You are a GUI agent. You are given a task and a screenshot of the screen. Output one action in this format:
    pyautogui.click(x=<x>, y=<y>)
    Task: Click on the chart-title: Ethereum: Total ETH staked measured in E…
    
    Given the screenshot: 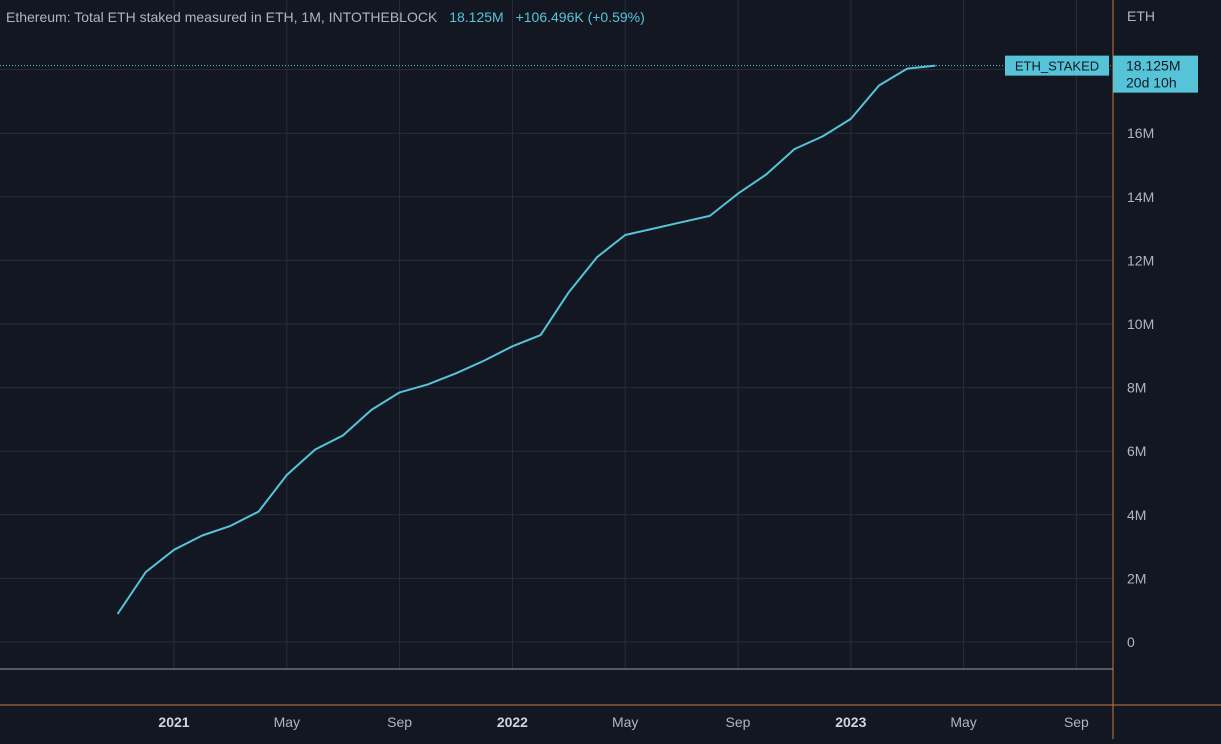 What is the action you would take?
    pyautogui.click(x=222, y=17)
    